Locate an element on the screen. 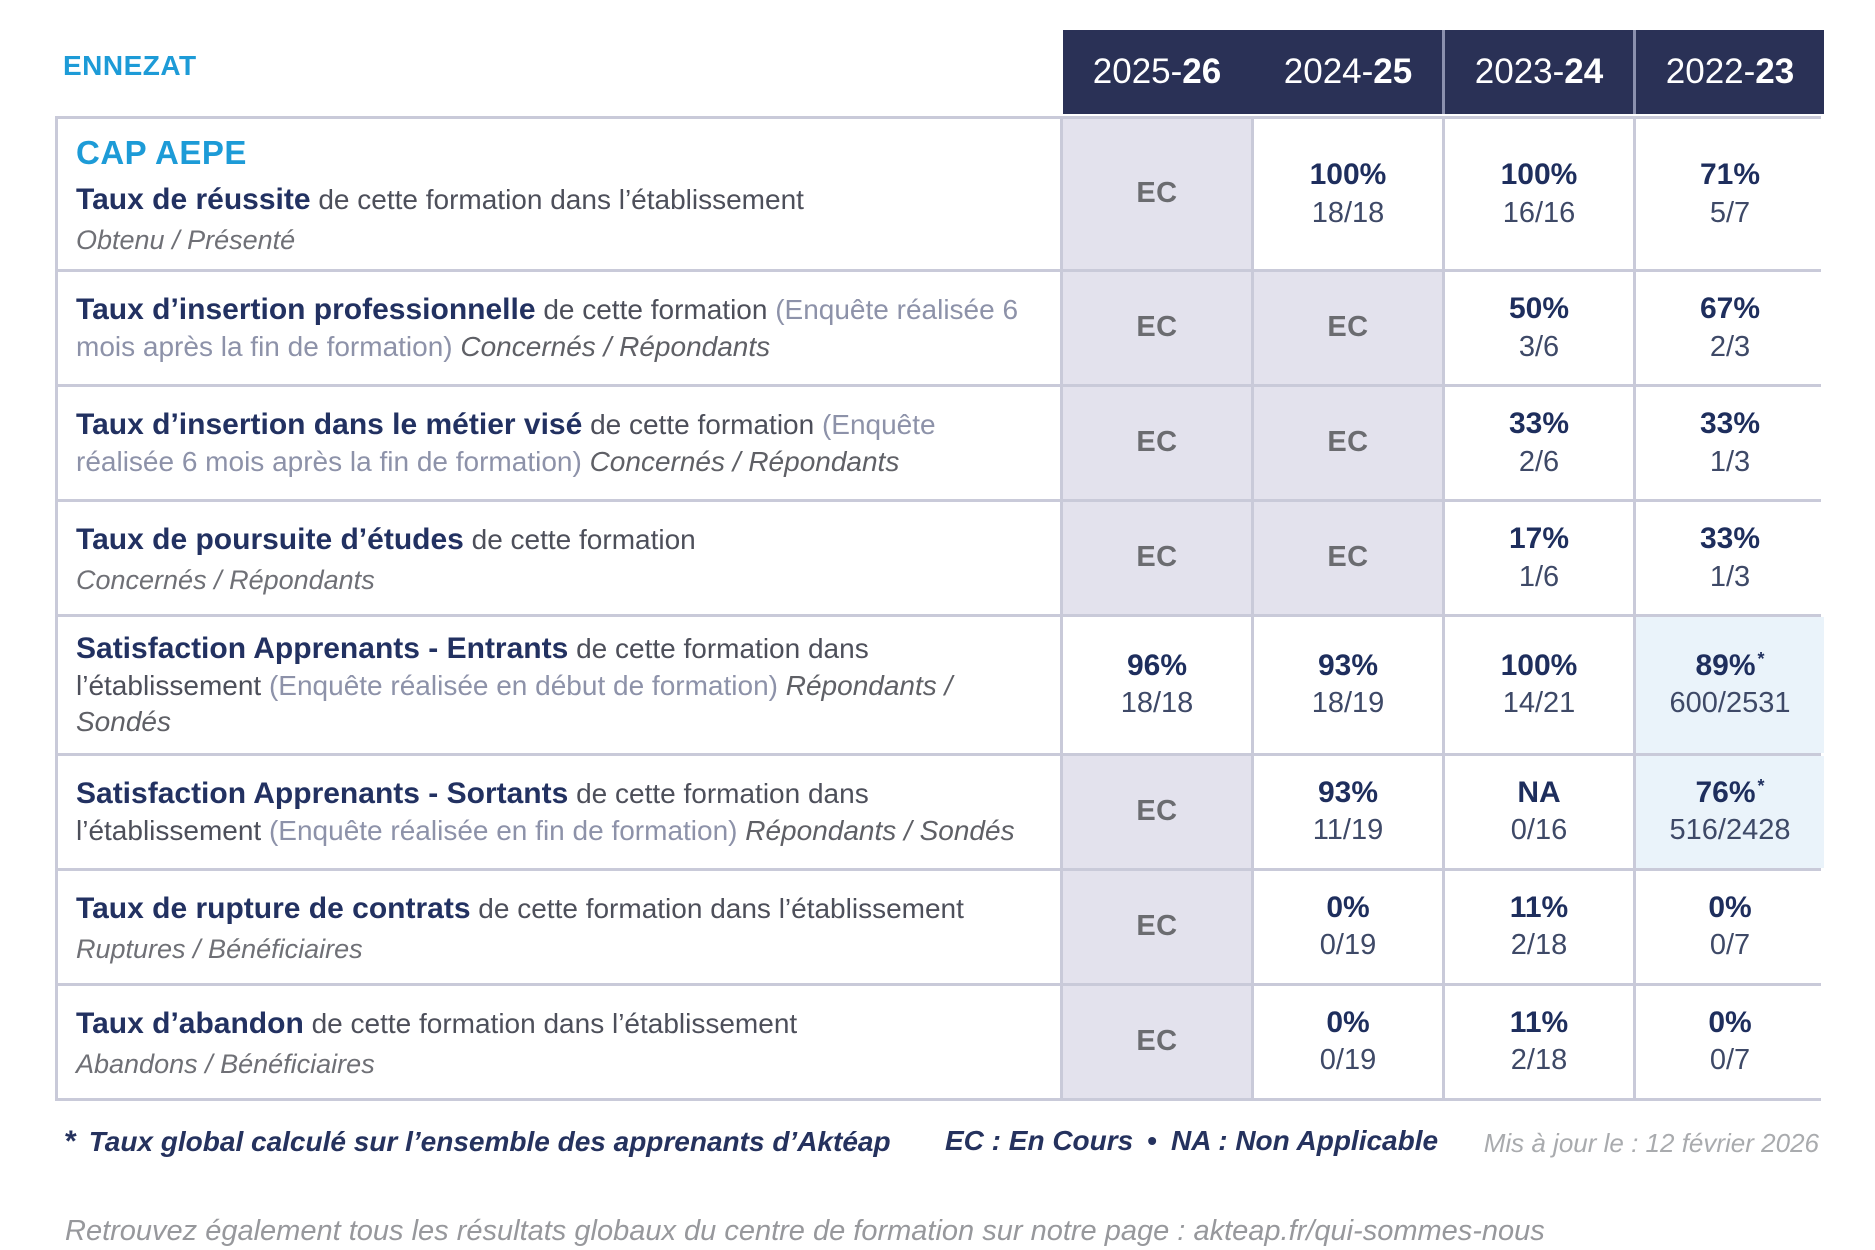 This screenshot has height=1250, width=1875. cell-value: NA is located at coordinates (1538, 793).